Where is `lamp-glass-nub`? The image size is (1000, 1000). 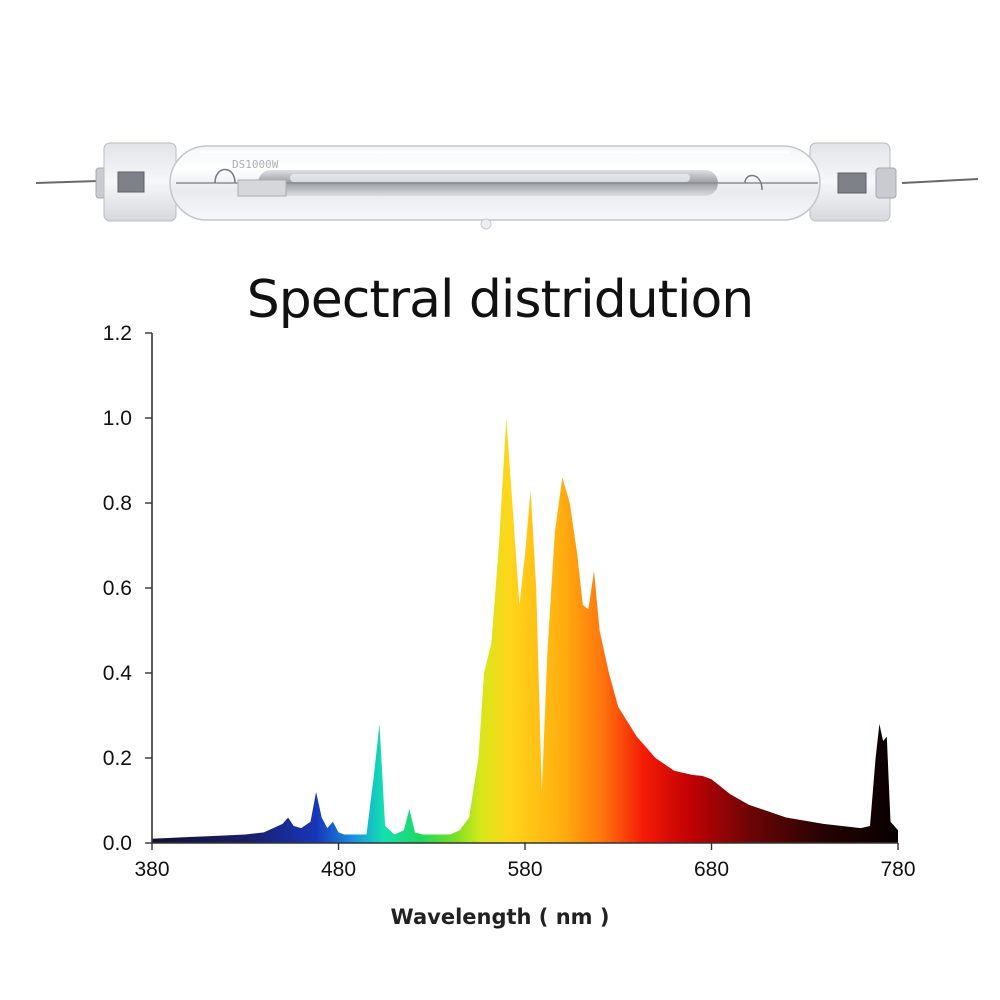
lamp-glass-nub is located at coordinates (486, 224).